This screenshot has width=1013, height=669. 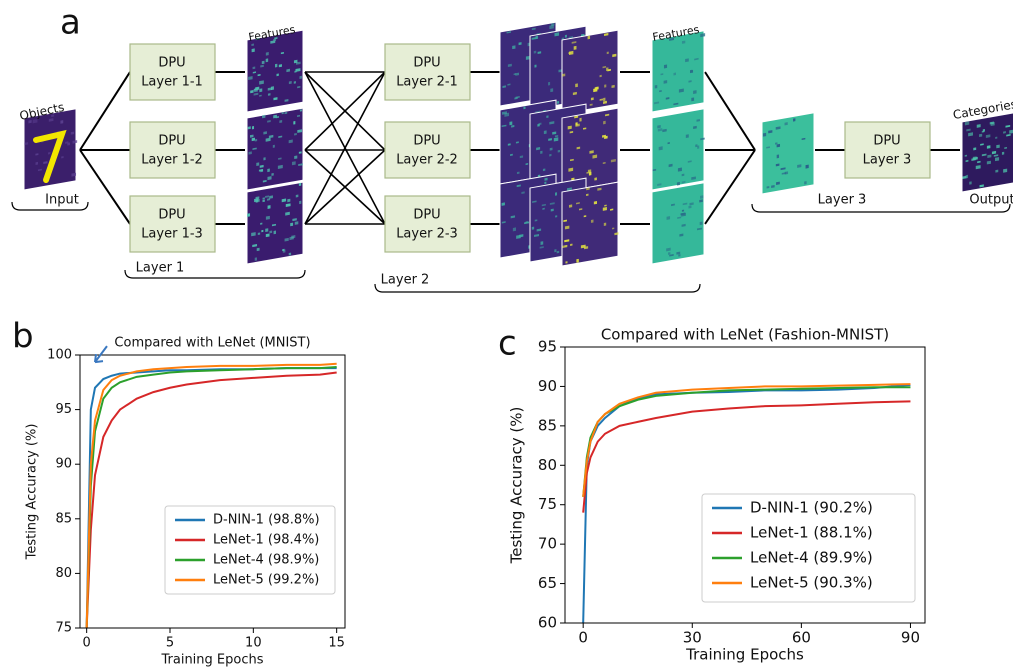 What do you see at coordinates (537, 288) in the screenshot?
I see `bracket` at bounding box center [537, 288].